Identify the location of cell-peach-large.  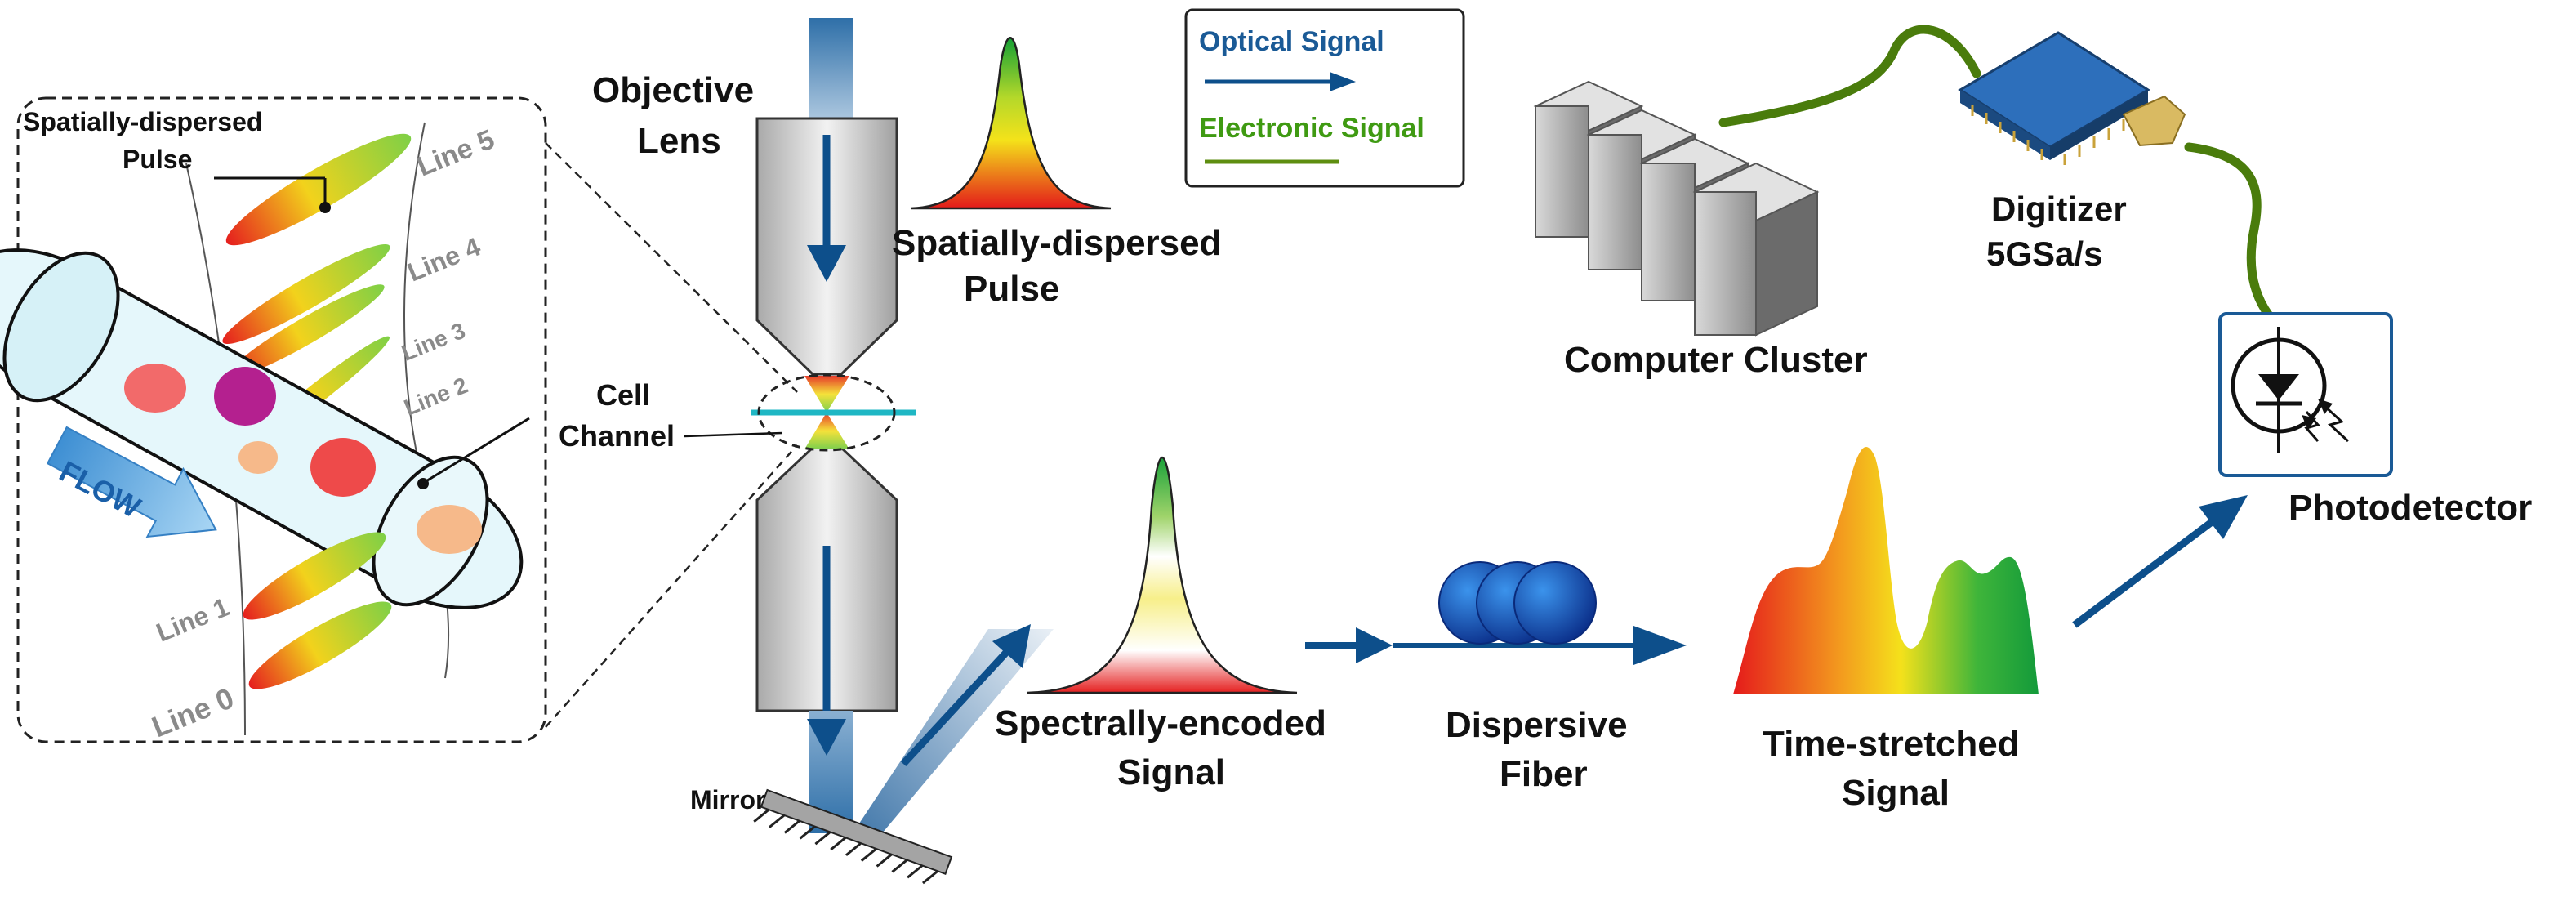
(449, 529).